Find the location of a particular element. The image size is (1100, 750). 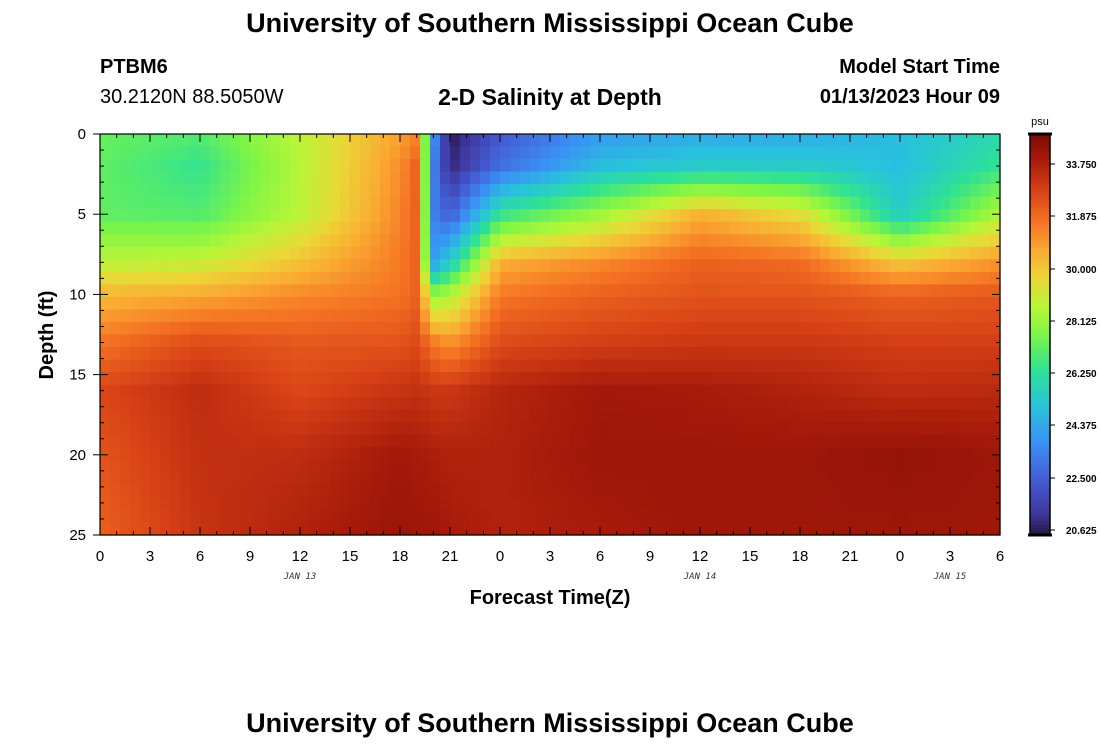

y-tick-label: 10 is located at coordinates (77, 294).